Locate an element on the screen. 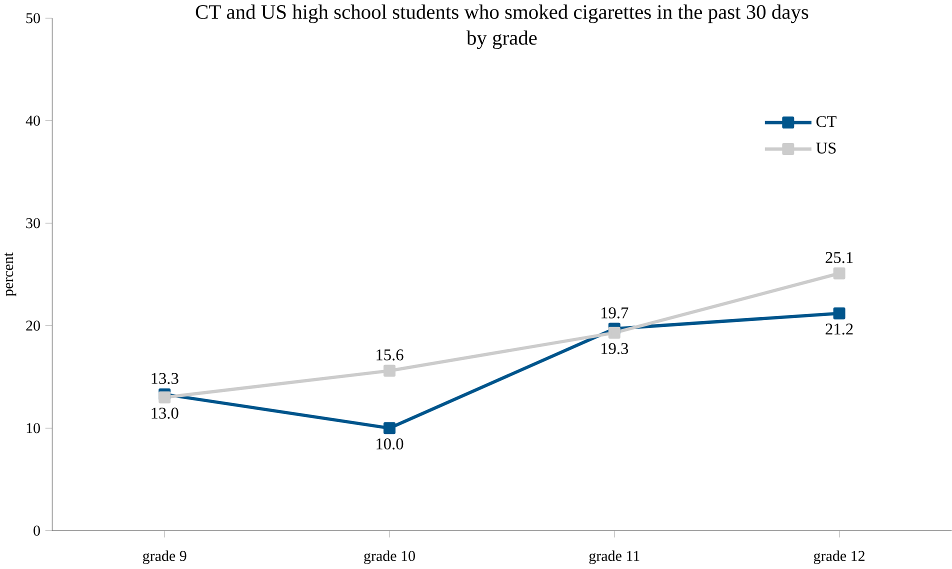 The width and height of the screenshot is (952, 569). data-label: 19.3 is located at coordinates (615, 348).